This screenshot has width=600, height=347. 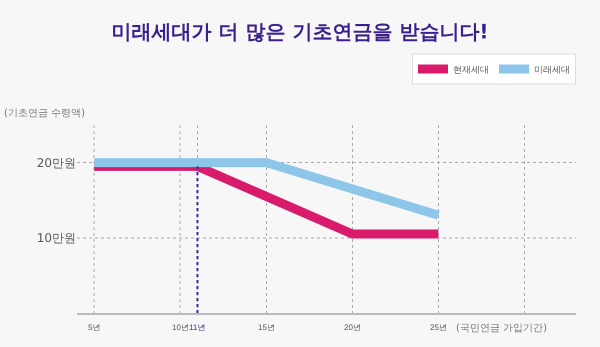 I want to click on y-axis-title: (기초연금 수령액), so click(x=45, y=113).